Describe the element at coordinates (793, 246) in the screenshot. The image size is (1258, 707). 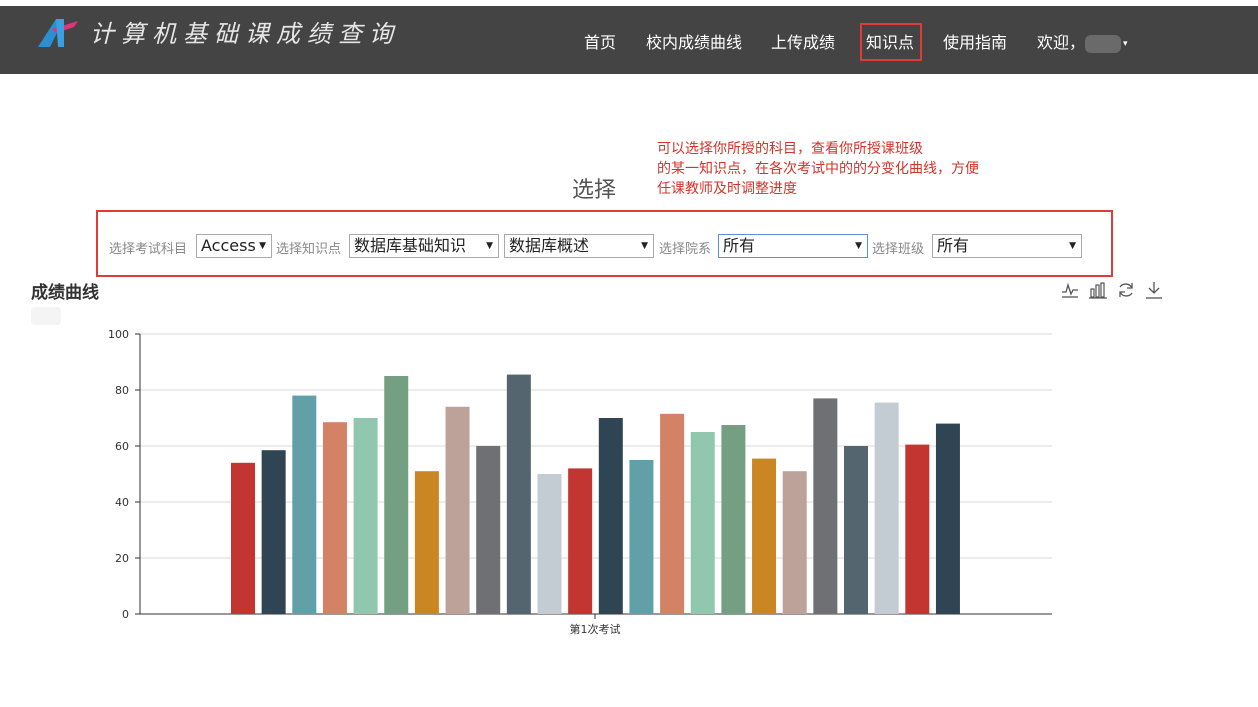
I see `college-select: 所有 ▼` at that location.